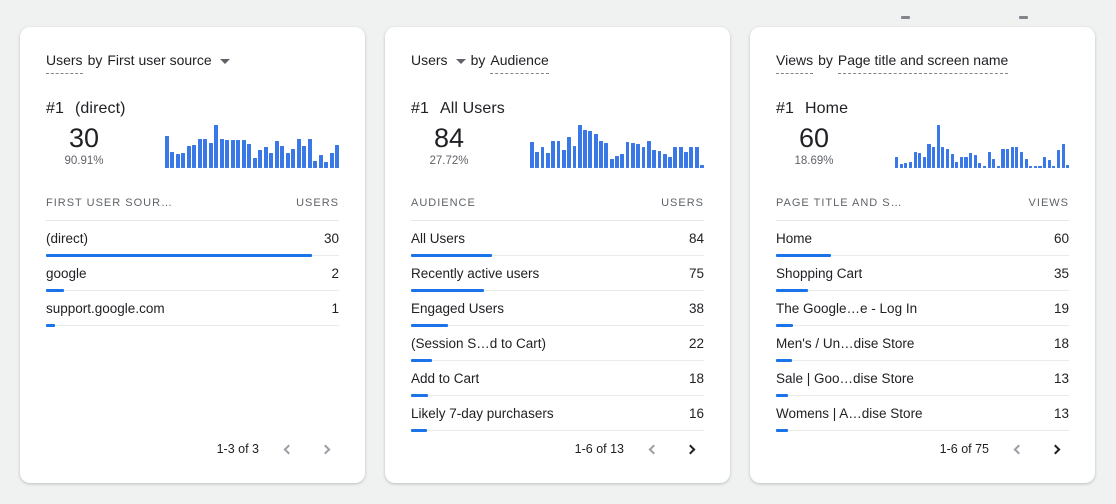 The width and height of the screenshot is (1116, 504). I want to click on top-item-line: #1 All Users, so click(557, 109).